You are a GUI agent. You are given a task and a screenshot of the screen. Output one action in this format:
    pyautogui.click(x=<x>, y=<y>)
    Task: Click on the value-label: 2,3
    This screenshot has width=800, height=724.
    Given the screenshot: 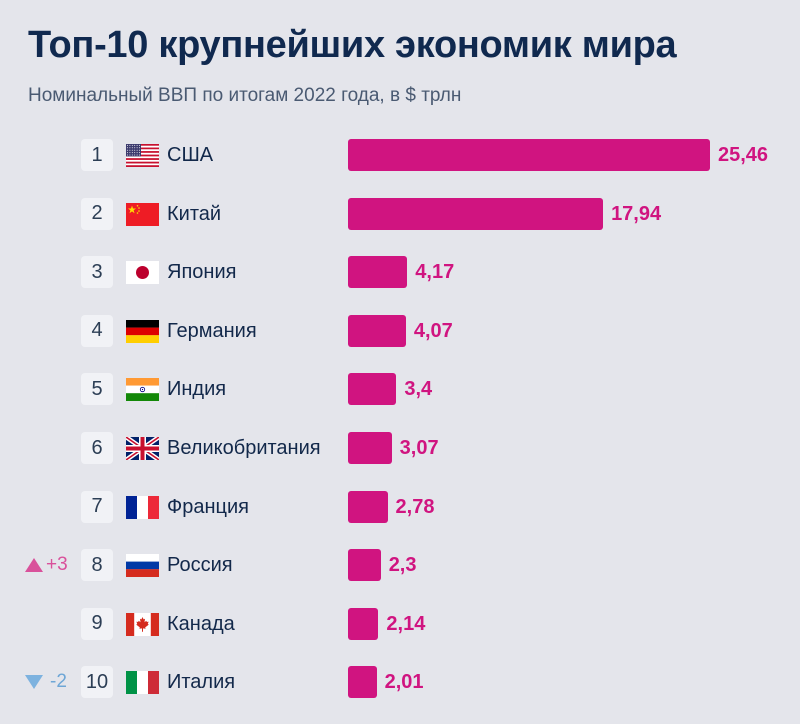 What is the action you would take?
    pyautogui.click(x=402, y=565)
    